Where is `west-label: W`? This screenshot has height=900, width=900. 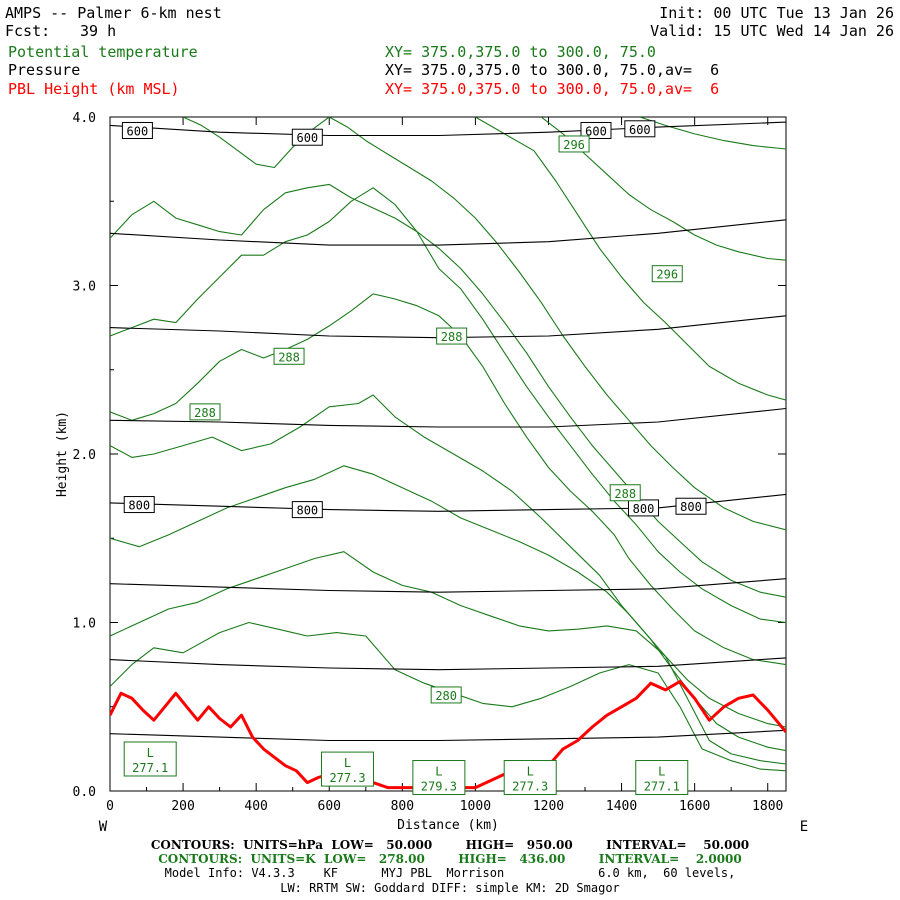
west-label: W is located at coordinates (103, 827).